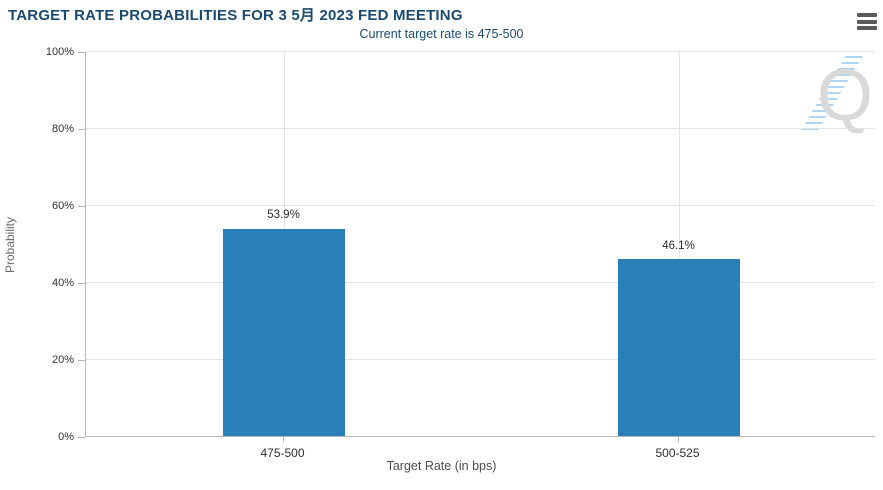 The height and width of the screenshot is (490, 883). What do you see at coordinates (844, 96) in the screenshot?
I see `quandl-watermark-q-icon: Q` at bounding box center [844, 96].